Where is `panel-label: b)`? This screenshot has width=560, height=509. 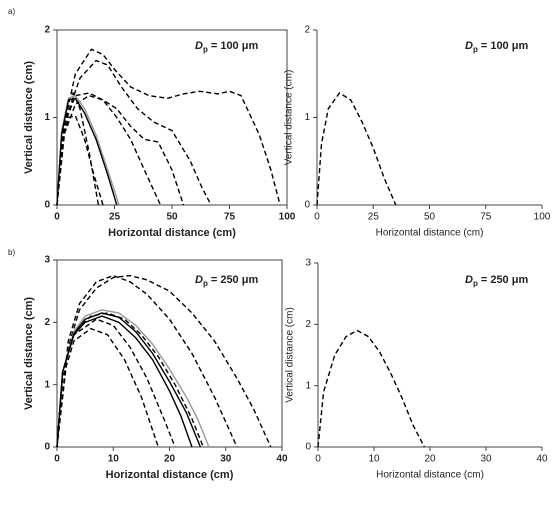 panel-label: b) is located at coordinates (11, 252).